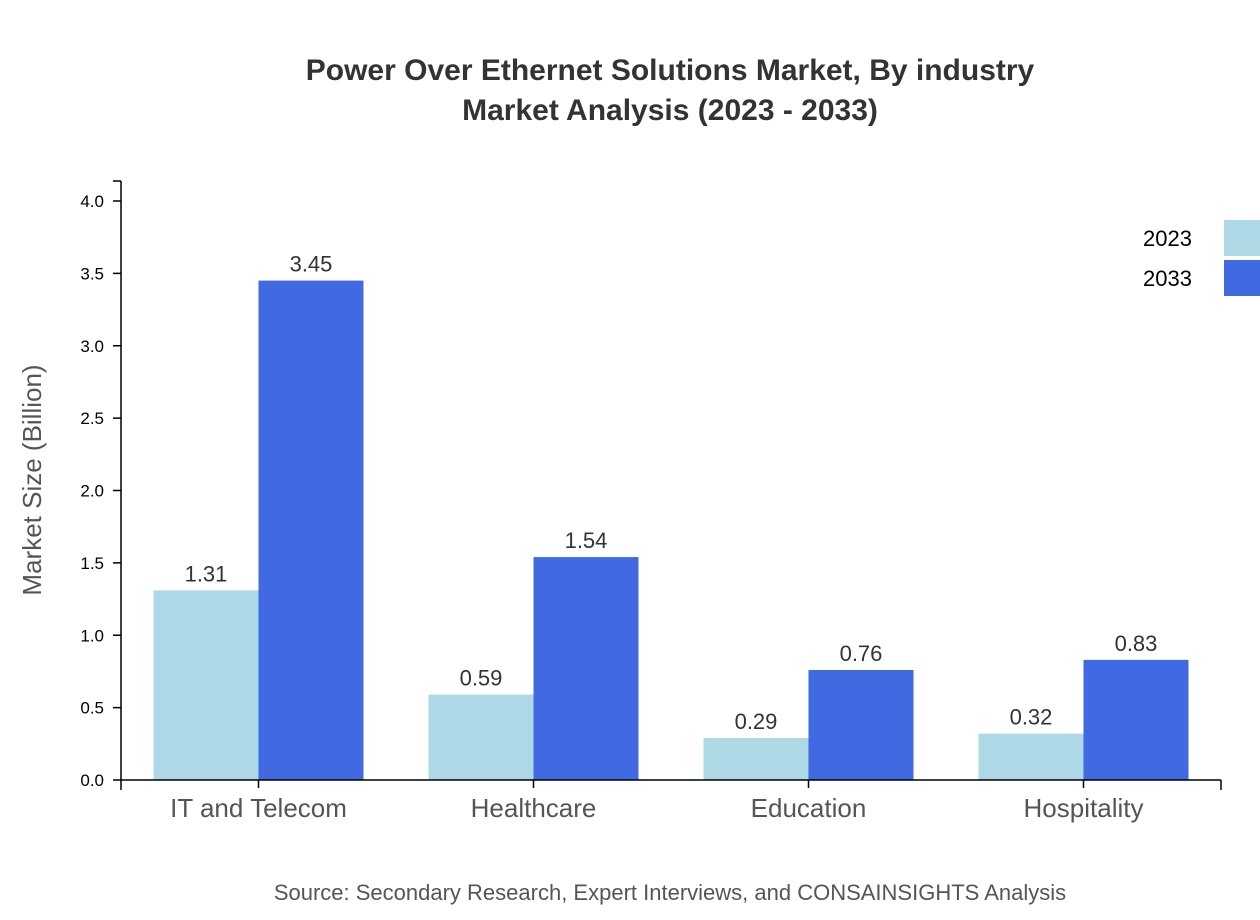 The image size is (1260, 920). What do you see at coordinates (92, 273) in the screenshot?
I see `y-tick-label: 3.5` at bounding box center [92, 273].